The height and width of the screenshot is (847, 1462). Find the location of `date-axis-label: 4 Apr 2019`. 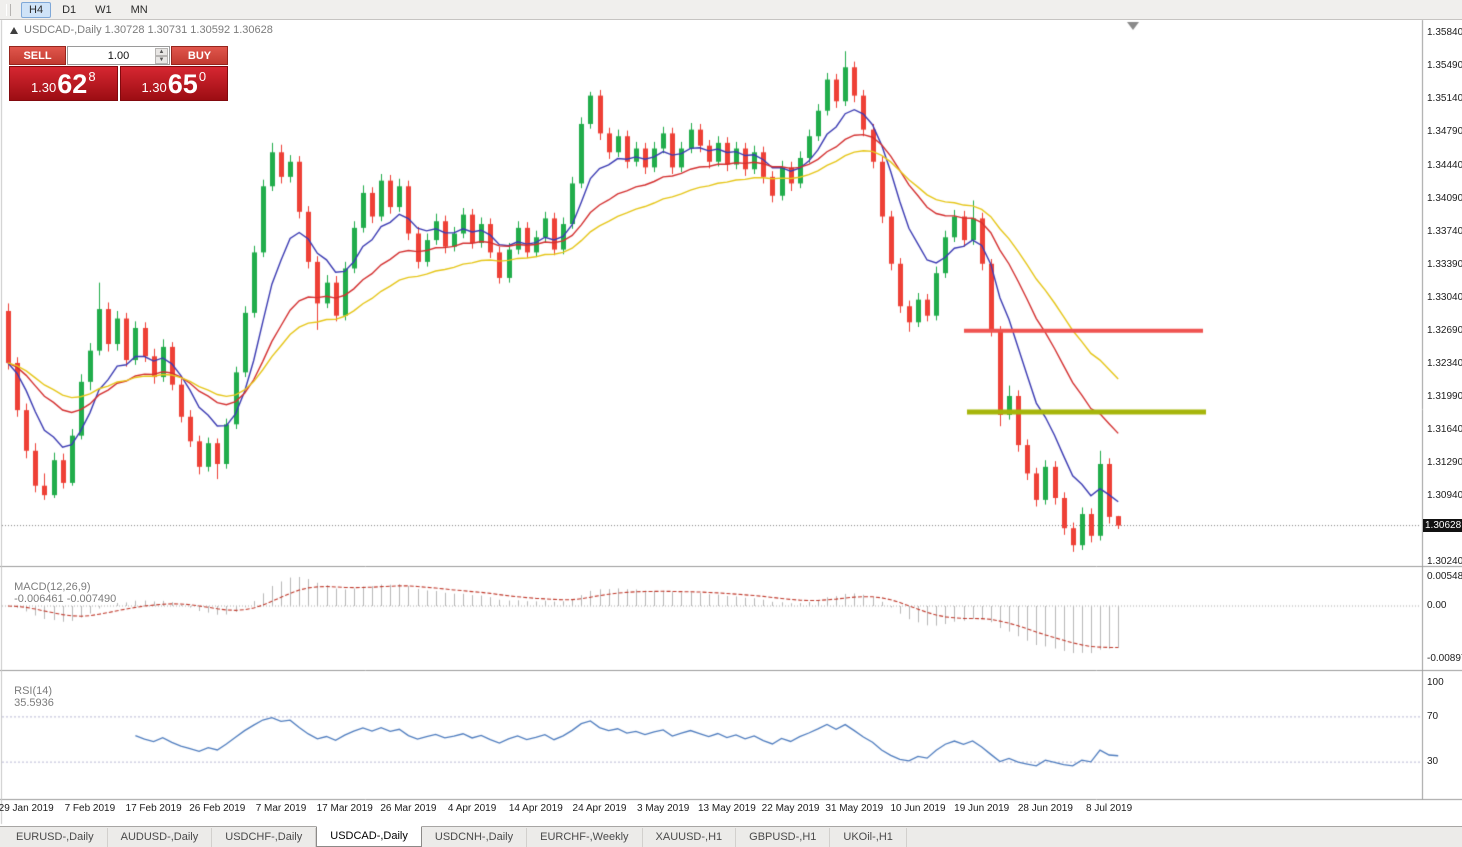

date-axis-label: 4 Apr 2019 is located at coordinates (472, 808).